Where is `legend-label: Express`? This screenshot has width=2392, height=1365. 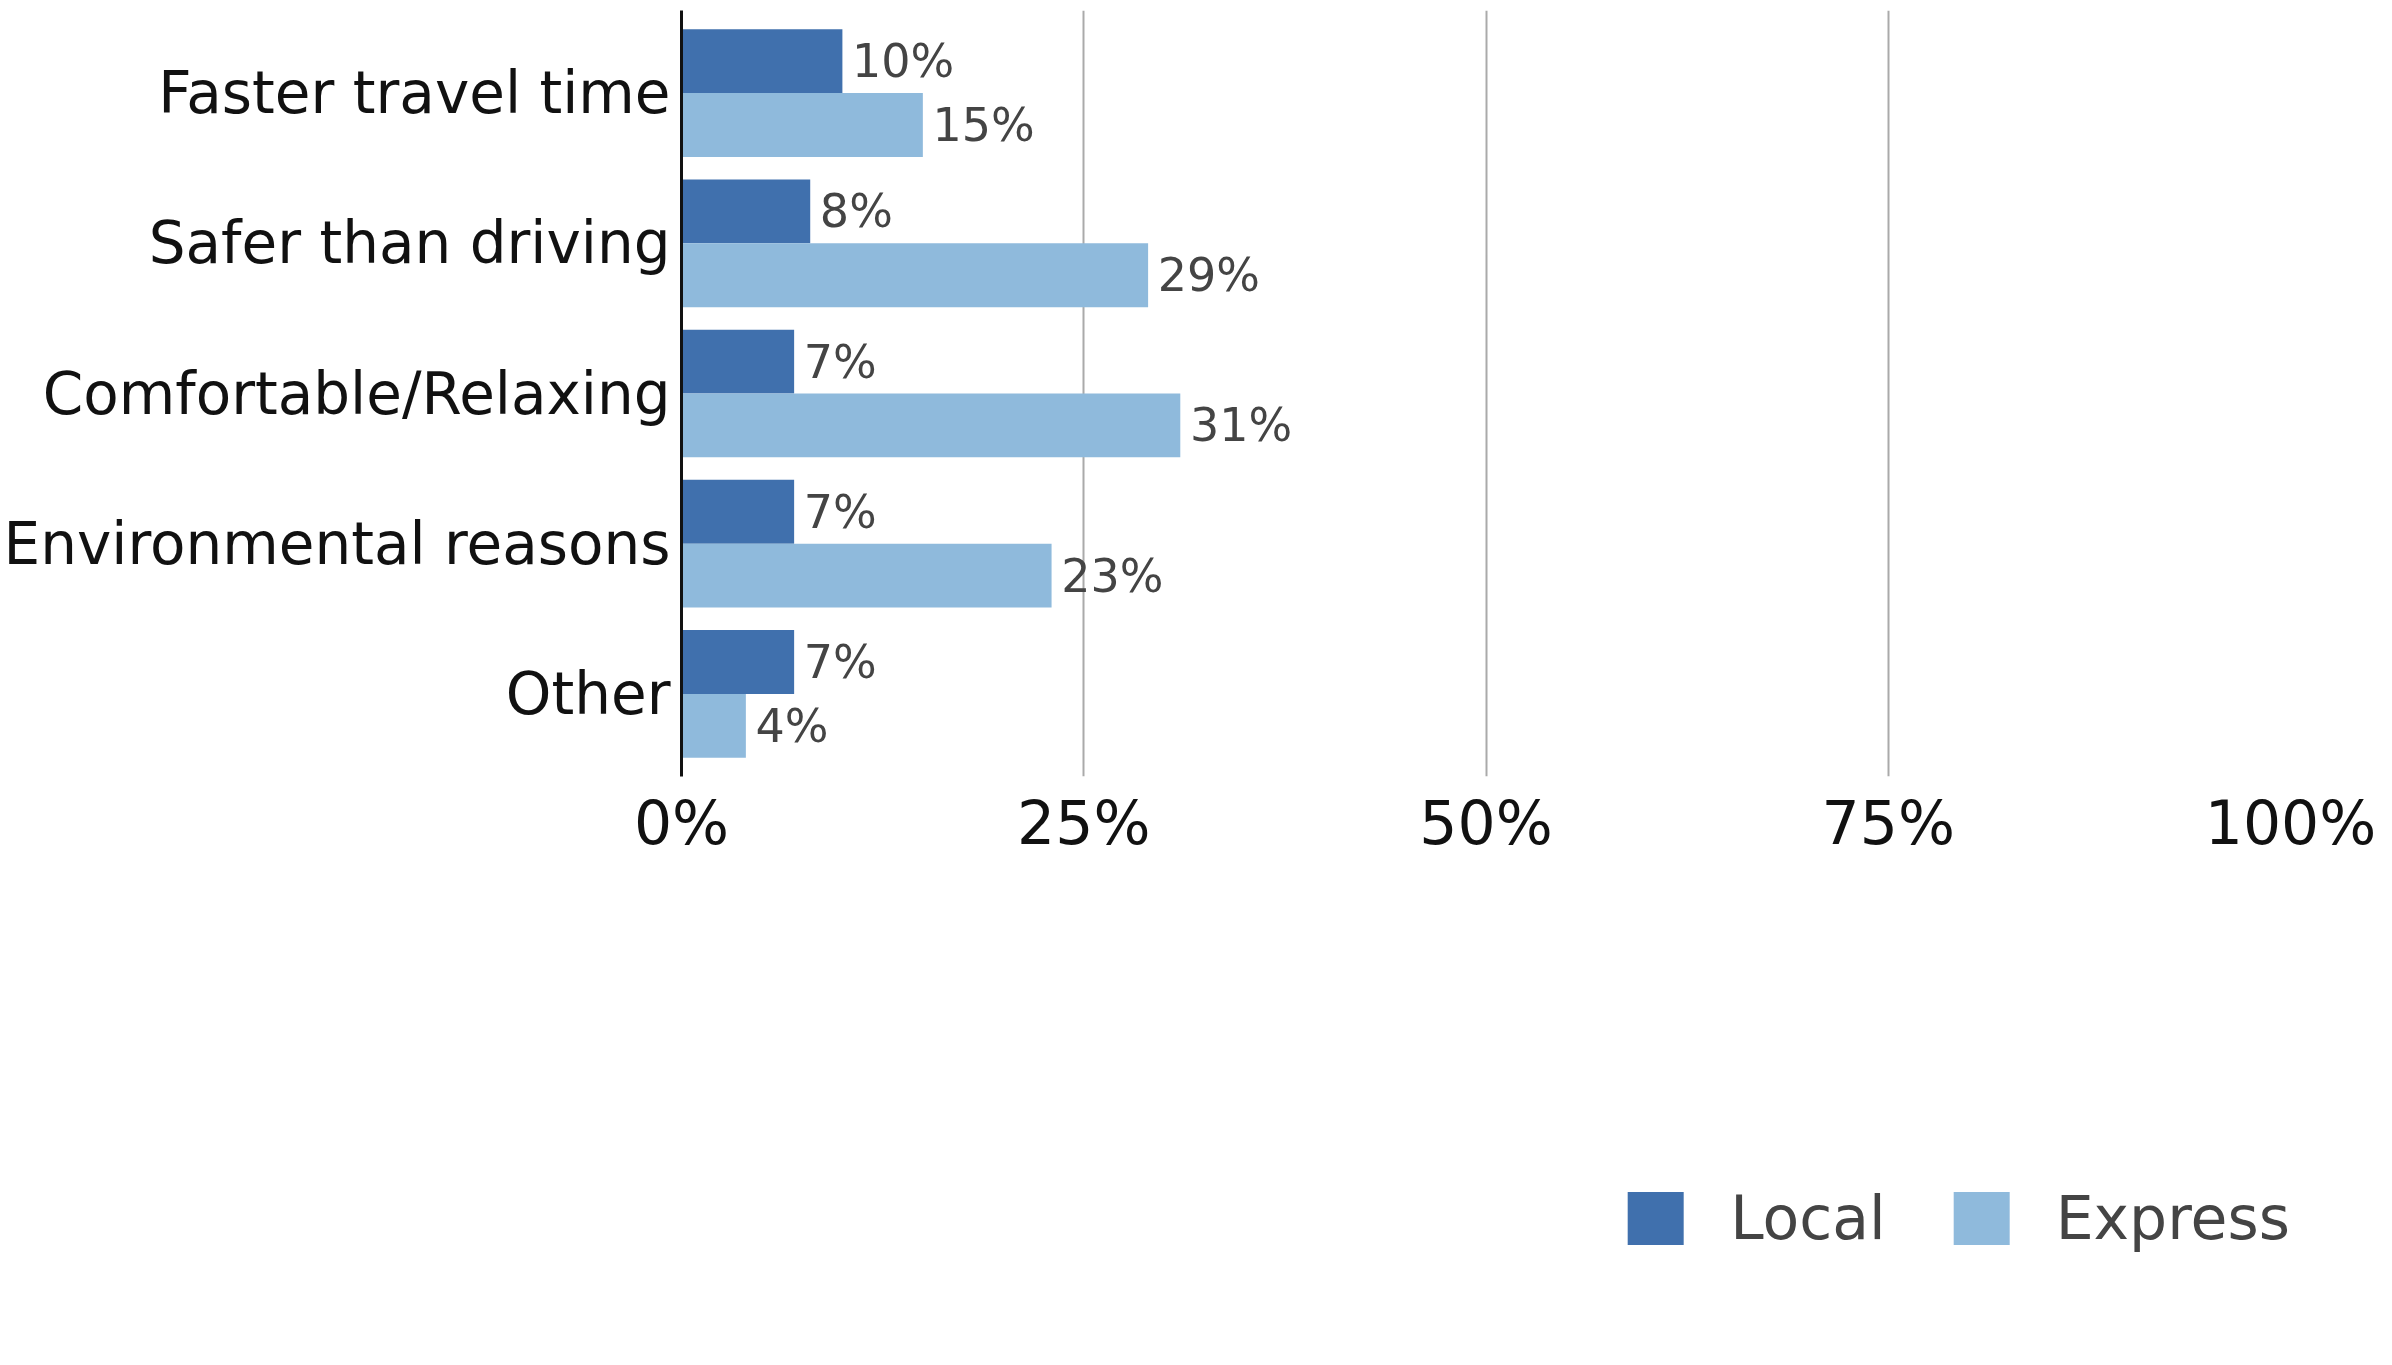 legend-label: Express is located at coordinates (2172, 1217).